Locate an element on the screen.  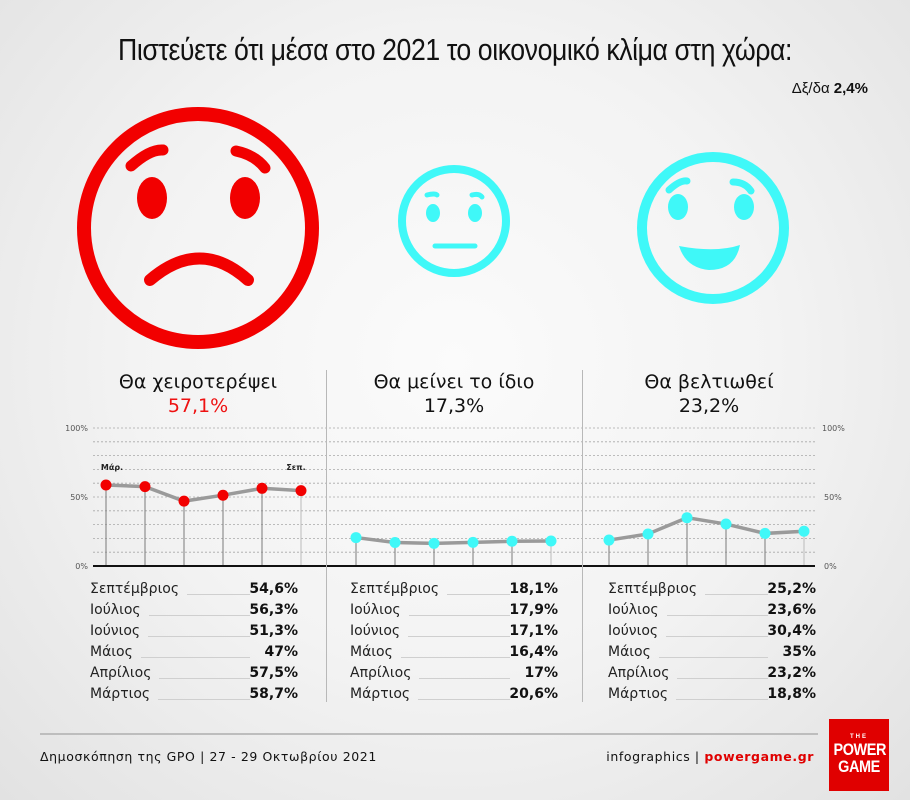
month-value: 57,5% is located at coordinates (273, 673).